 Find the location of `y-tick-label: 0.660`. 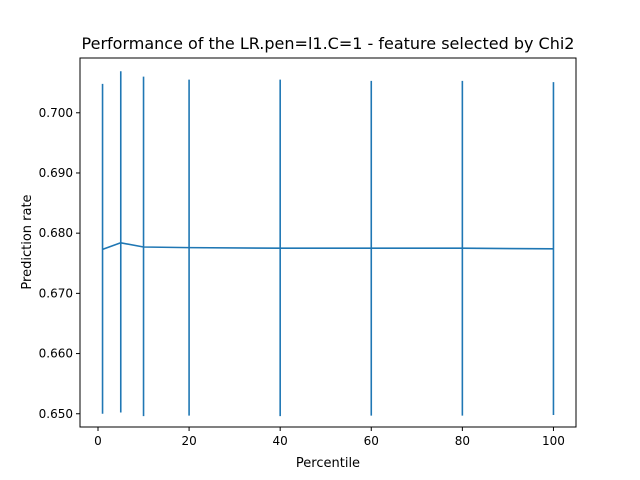

y-tick-label: 0.660 is located at coordinates (56, 354).